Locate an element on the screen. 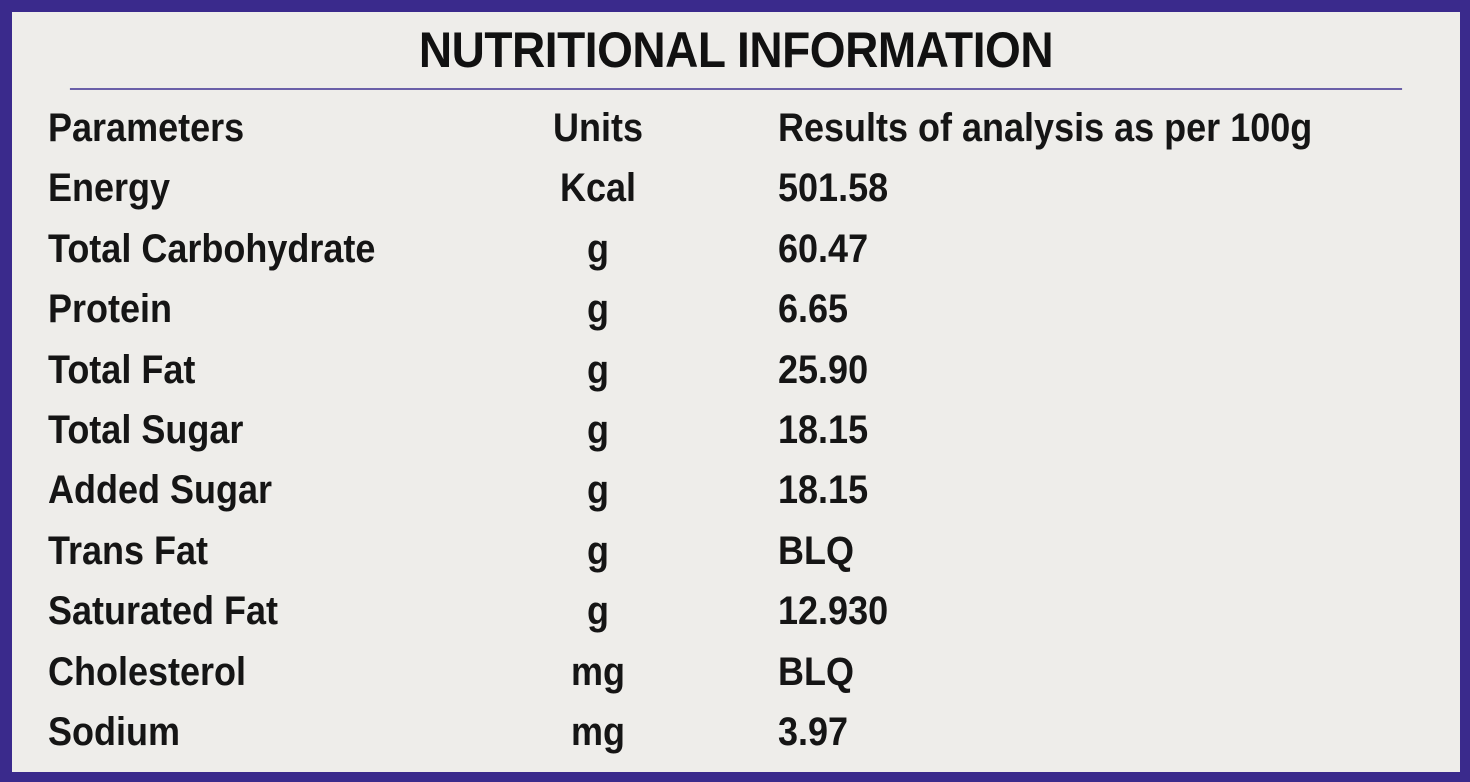  row-parameter: Energy is located at coordinates (109, 188).